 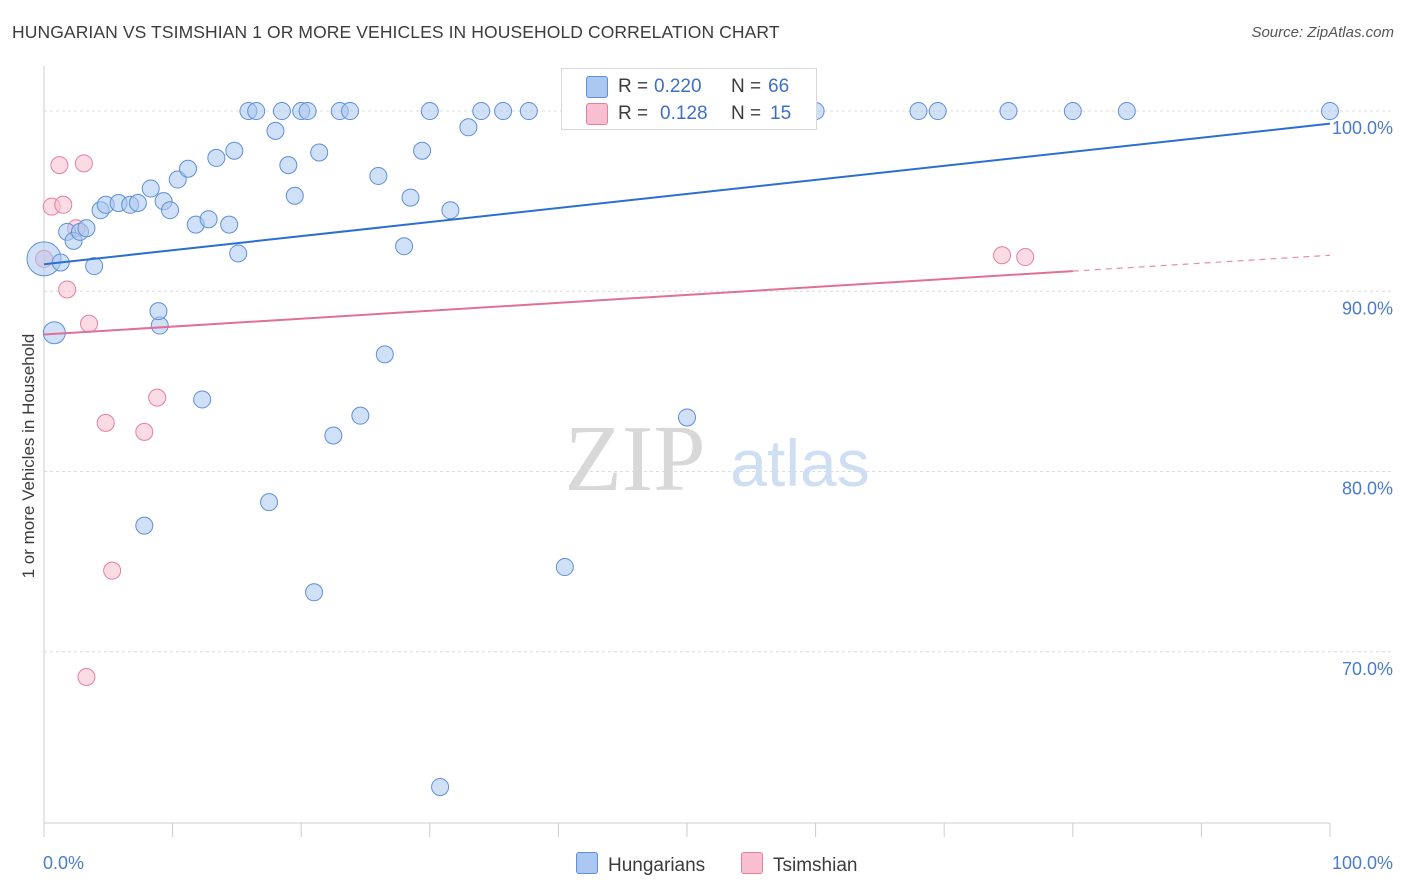 What do you see at coordinates (1367, 308) in the screenshot?
I see `y-tick-label: 90.0%` at bounding box center [1367, 308].